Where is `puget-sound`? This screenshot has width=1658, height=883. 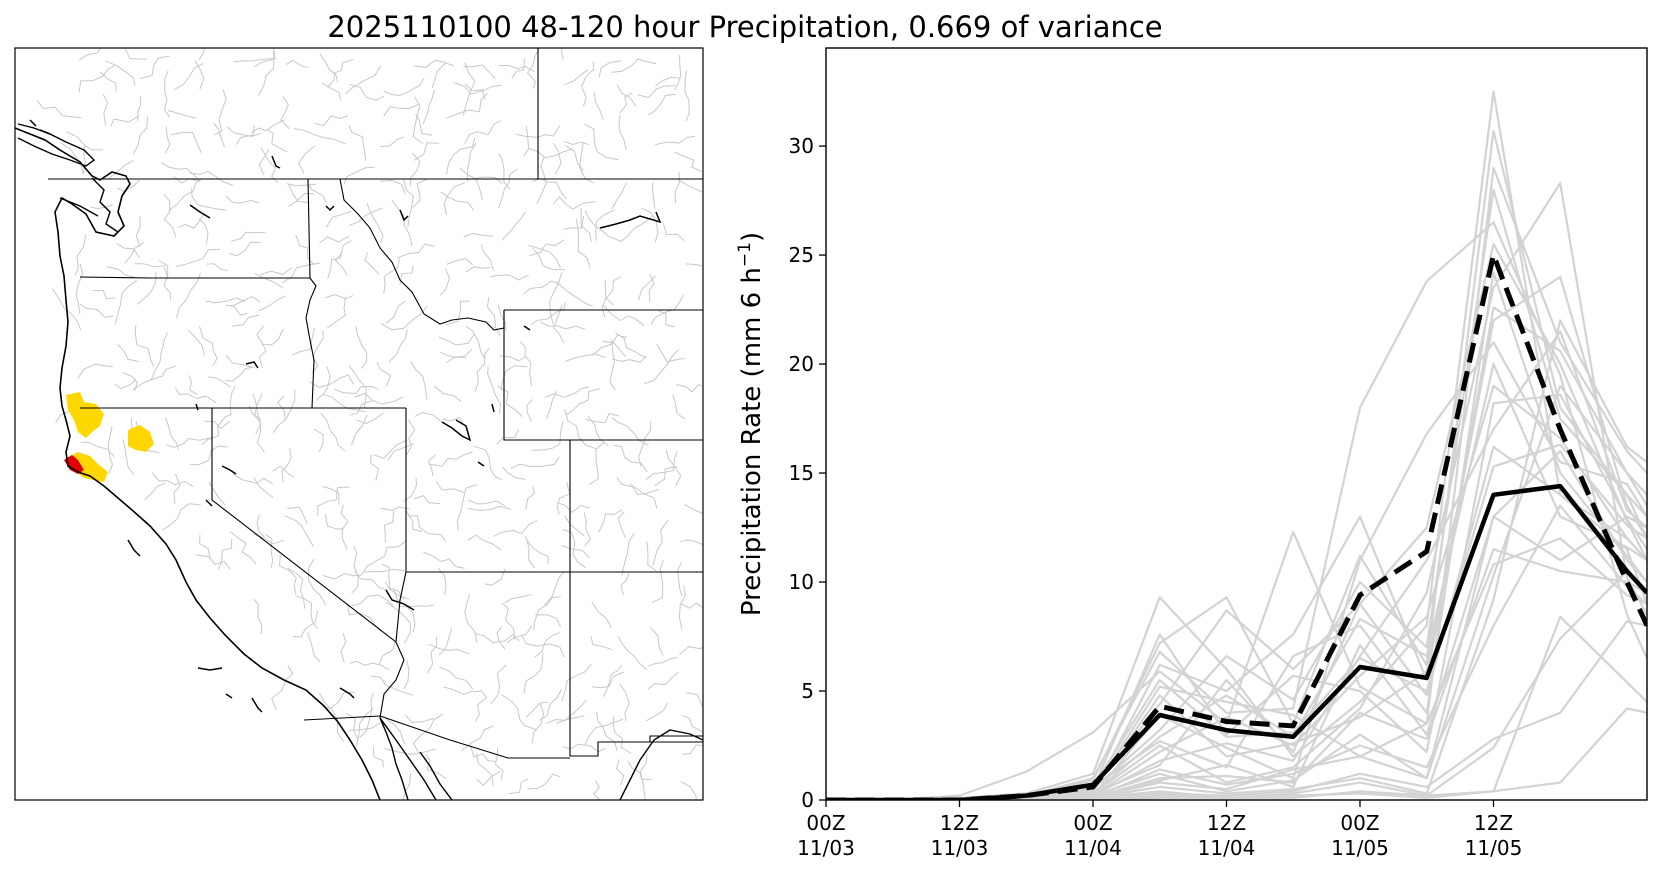 puget-sound is located at coordinates (89, 205).